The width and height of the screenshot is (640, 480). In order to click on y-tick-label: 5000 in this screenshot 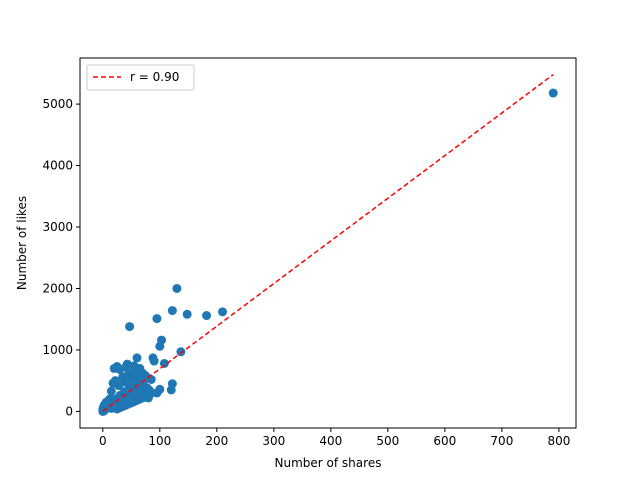, I will do `click(57, 104)`.